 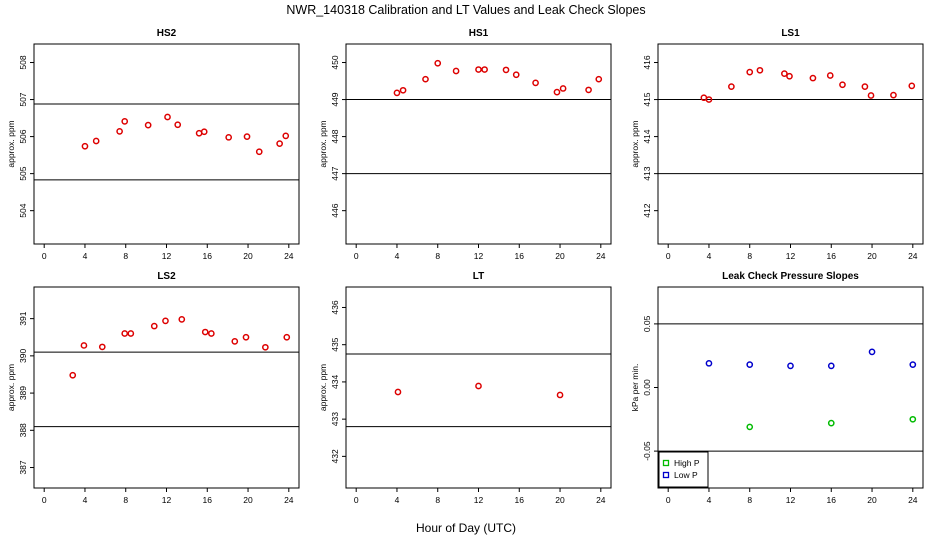 I want to click on y-axis-label: kPa per min., so click(x=635, y=388).